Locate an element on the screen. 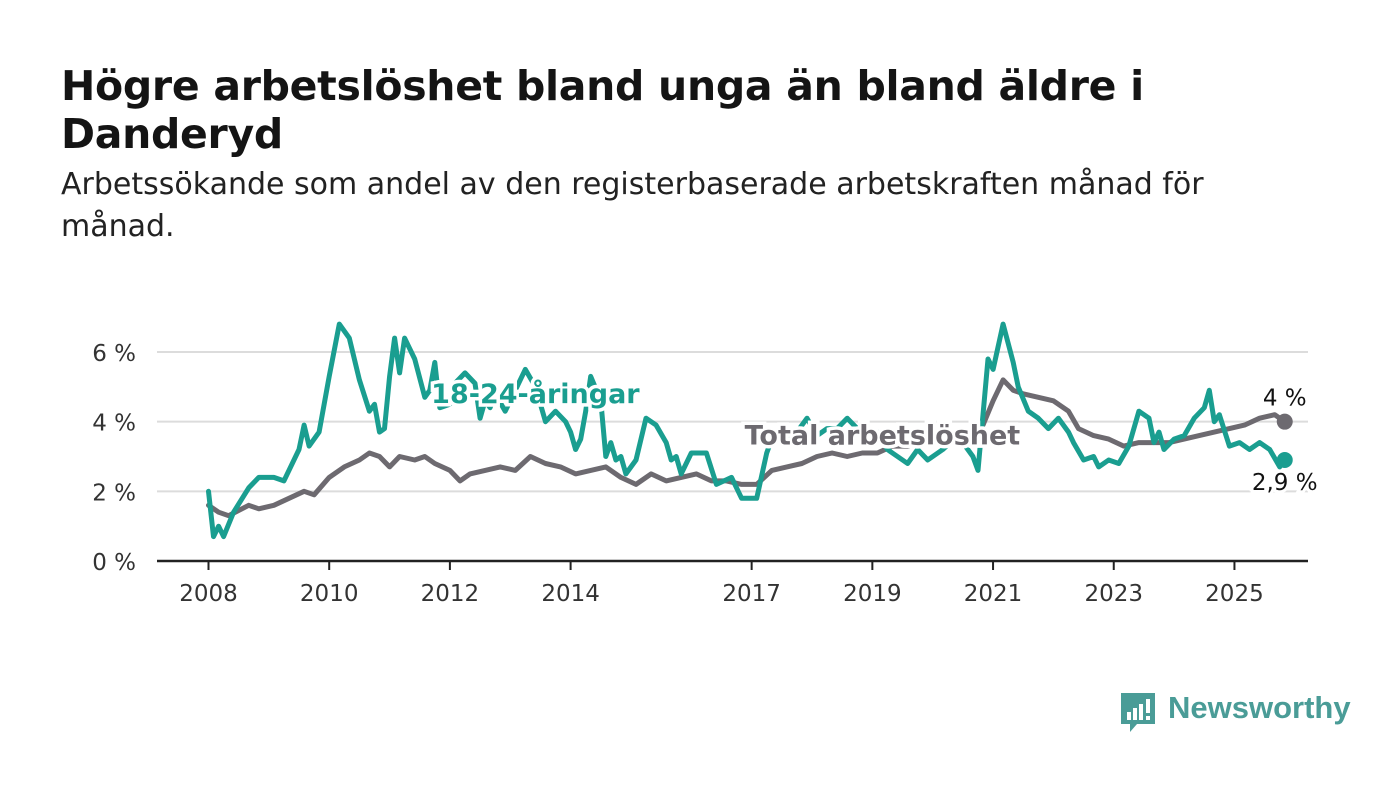  gridlines is located at coordinates (732, 422).